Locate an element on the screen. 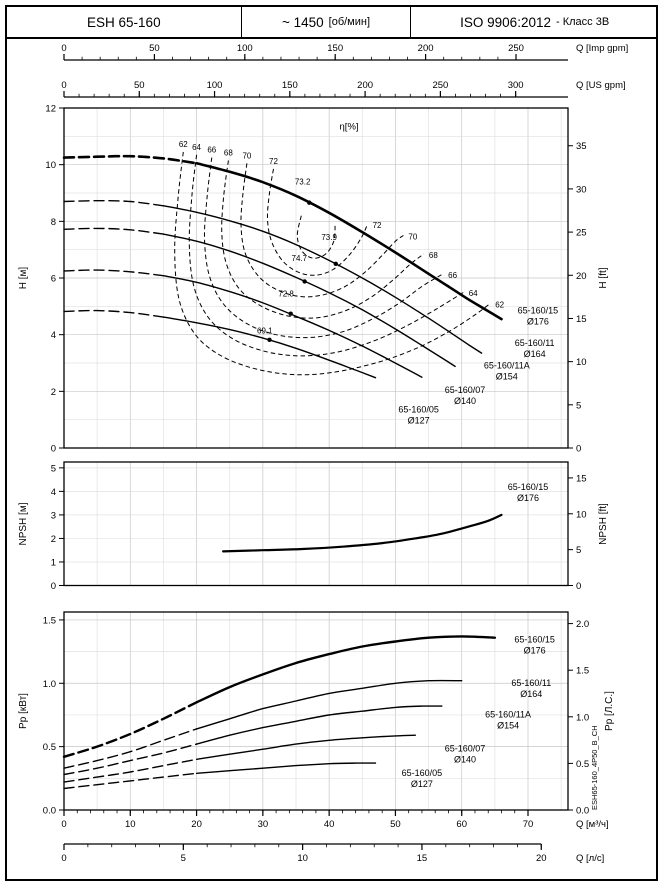  svg-text: 60 is located at coordinates (461, 824).